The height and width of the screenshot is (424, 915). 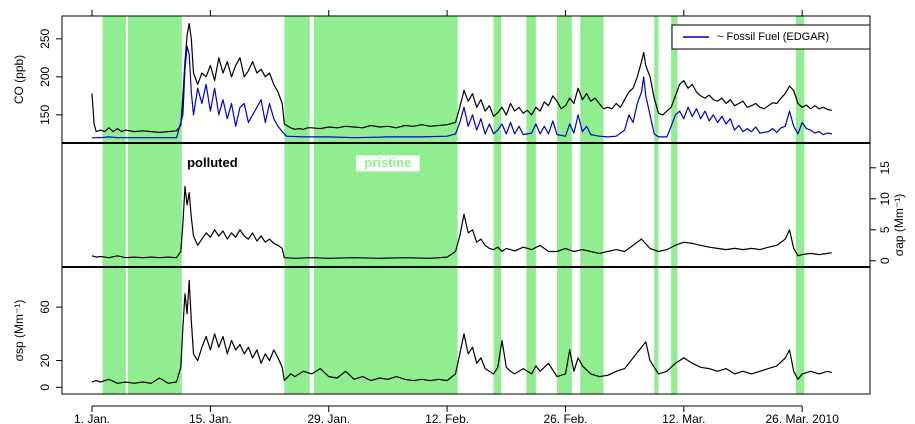 I want to click on sigma-sp-y-tick-label-2: 20, so click(x=45, y=361).